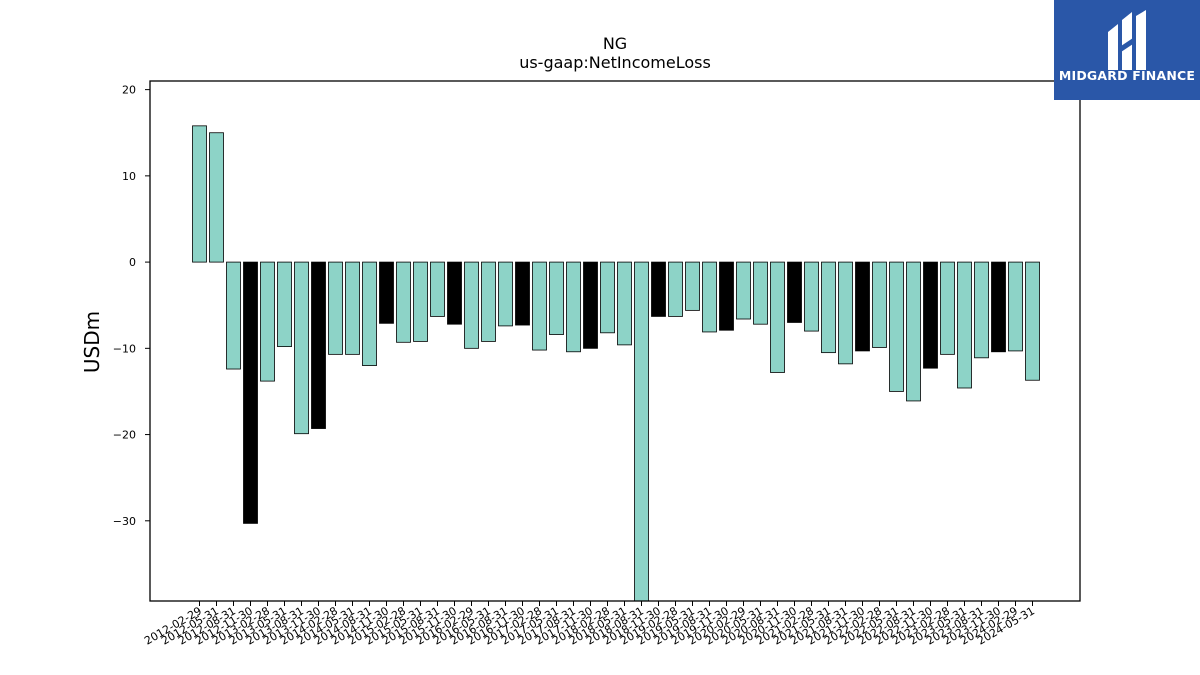 This screenshot has width=1200, height=675. I want to click on y-tick-label: −30, so click(124, 521).